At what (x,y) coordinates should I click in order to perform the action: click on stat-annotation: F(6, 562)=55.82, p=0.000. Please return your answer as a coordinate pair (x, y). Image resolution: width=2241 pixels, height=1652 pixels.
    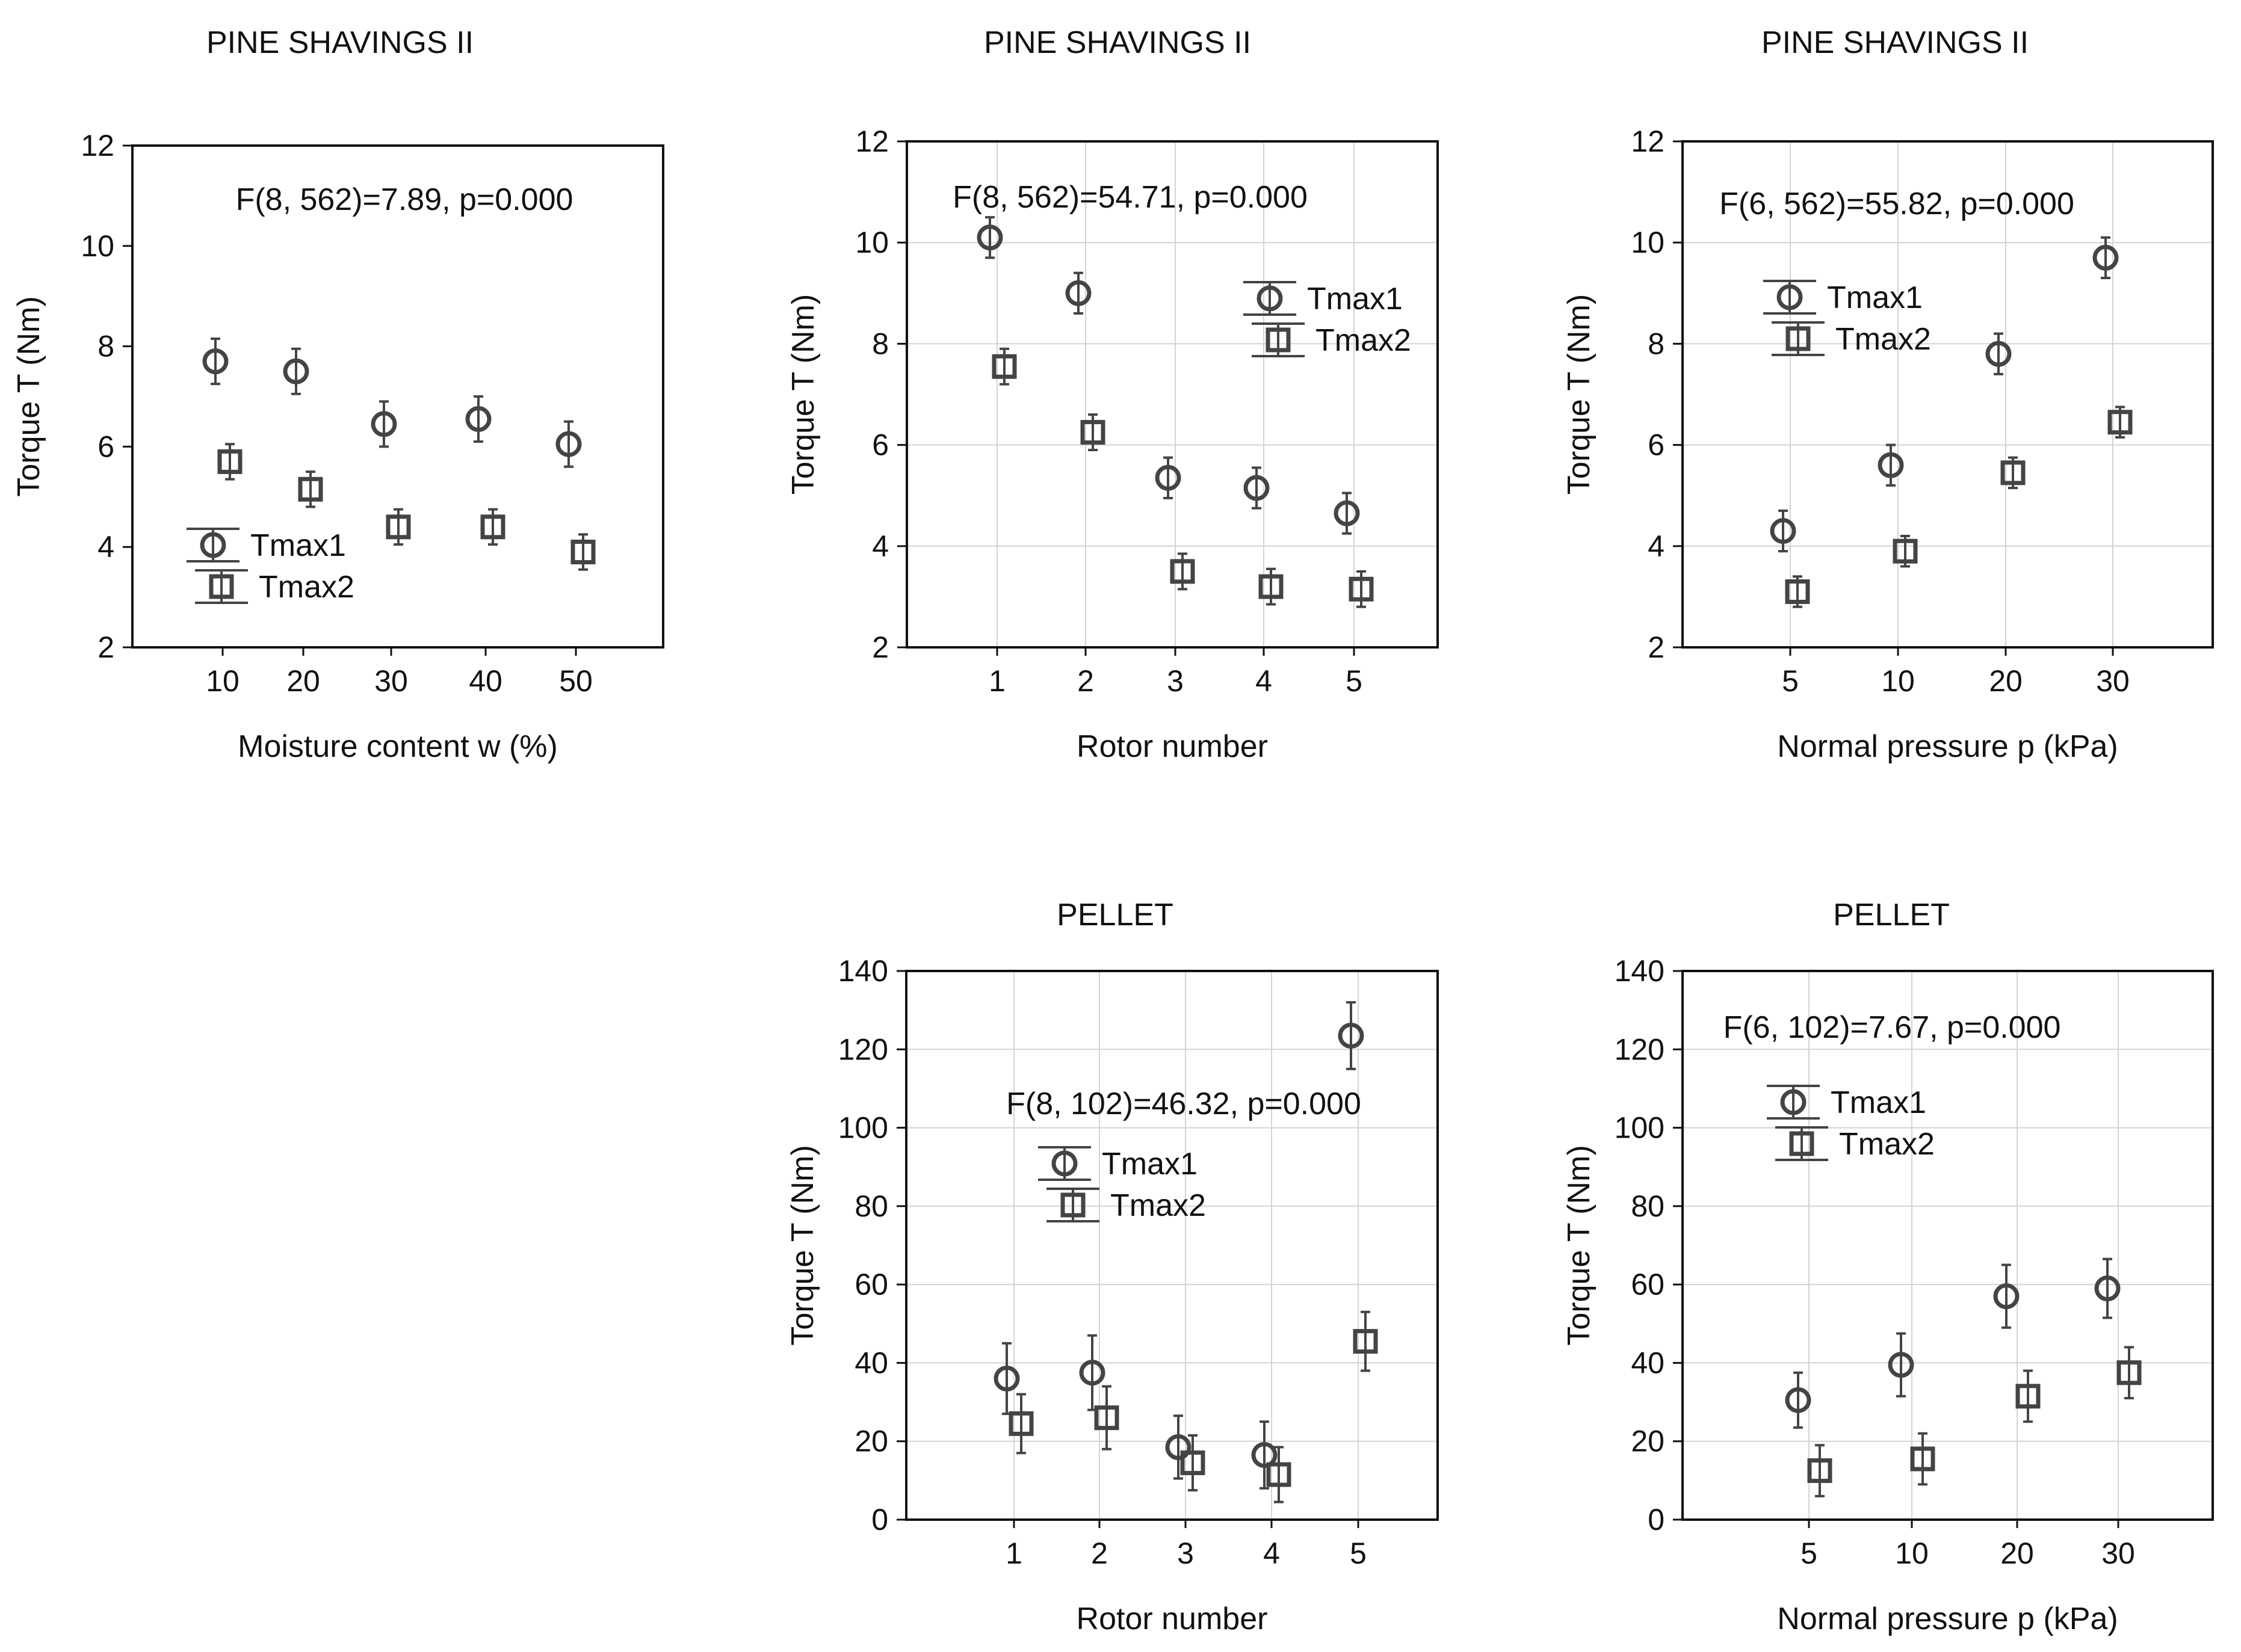
    Looking at the image, I should click on (1897, 203).